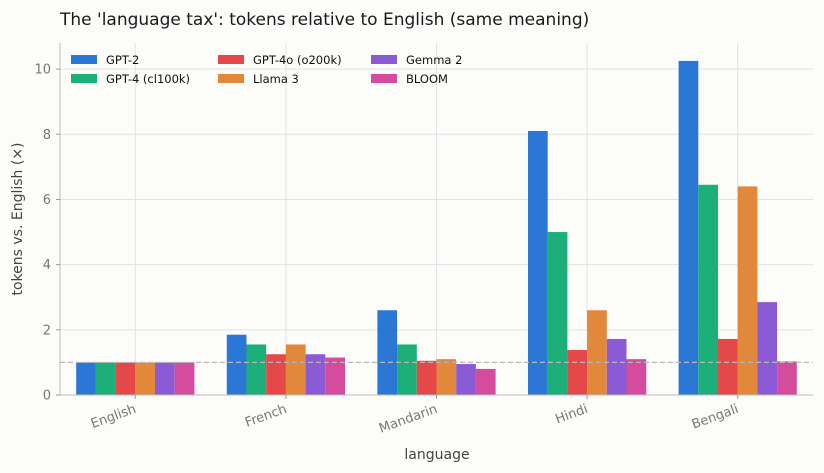  Describe the element at coordinates (408, 419) in the screenshot. I see `x-tick-label: Mandarin` at that location.